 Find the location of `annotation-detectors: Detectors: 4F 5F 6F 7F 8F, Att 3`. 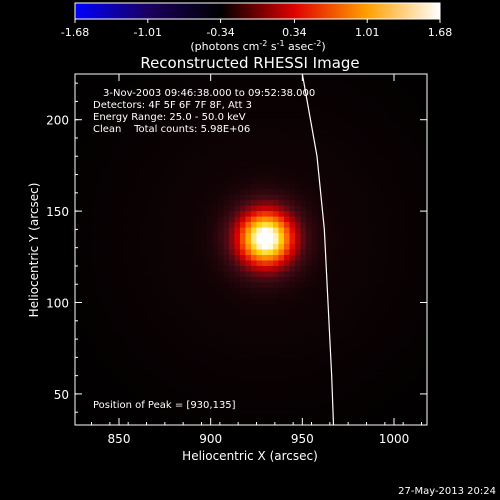

annotation-detectors: Detectors: 4F 5F 6F 7F 8F, Att 3 is located at coordinates (172, 105).